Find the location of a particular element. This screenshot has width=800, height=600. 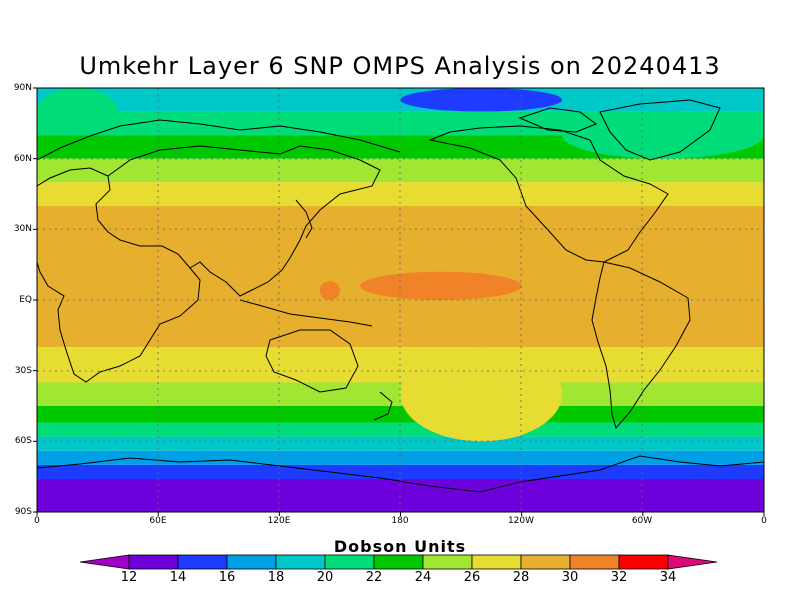

colorbar-tick-label: 22 is located at coordinates (374, 577).